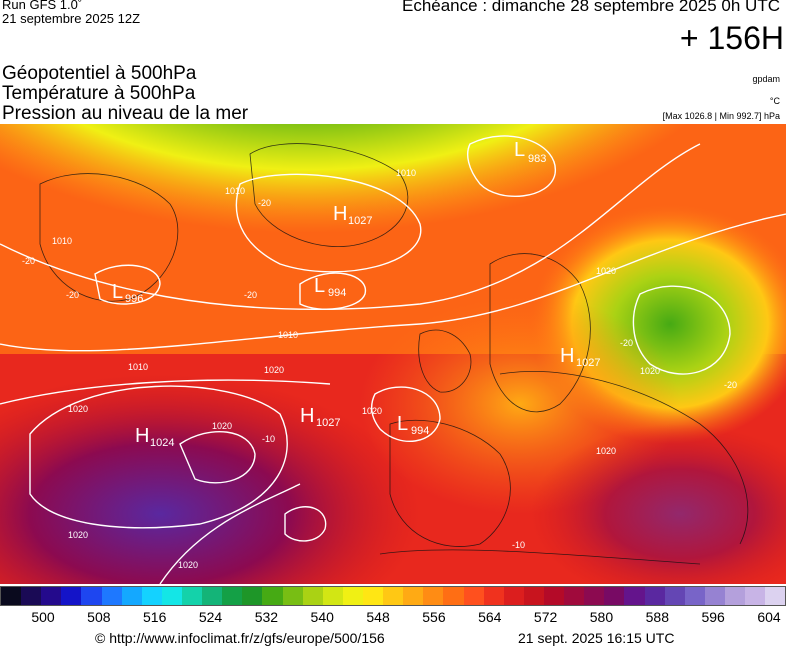 The width and height of the screenshot is (786, 648). What do you see at coordinates (125, 113) in the screenshot?
I see `field-title-pressure: Pression au niveau de la mer` at bounding box center [125, 113].